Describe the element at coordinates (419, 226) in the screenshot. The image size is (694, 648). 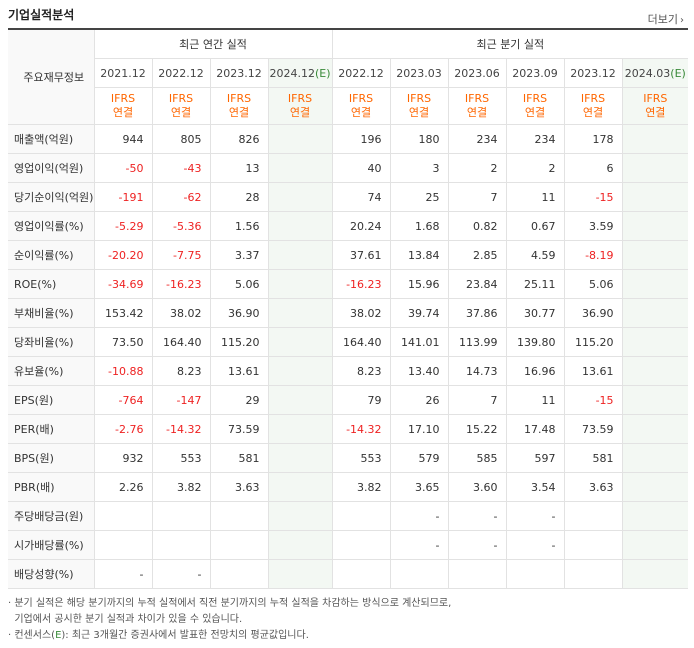
I see `cell-value: 1.68` at that location.